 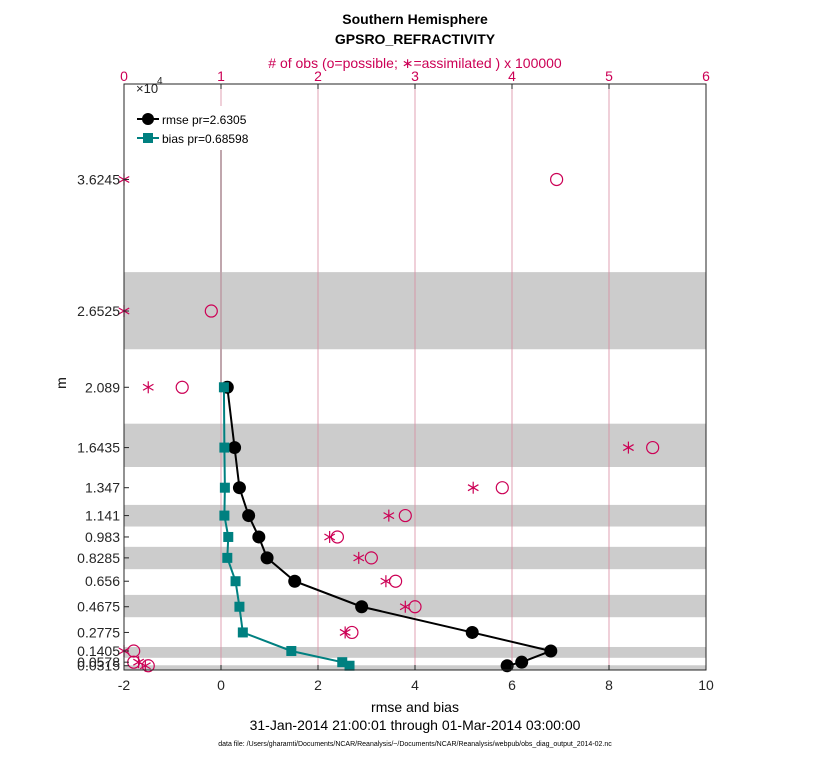 What do you see at coordinates (61, 383) in the screenshot?
I see `y-axis-label: m` at bounding box center [61, 383].